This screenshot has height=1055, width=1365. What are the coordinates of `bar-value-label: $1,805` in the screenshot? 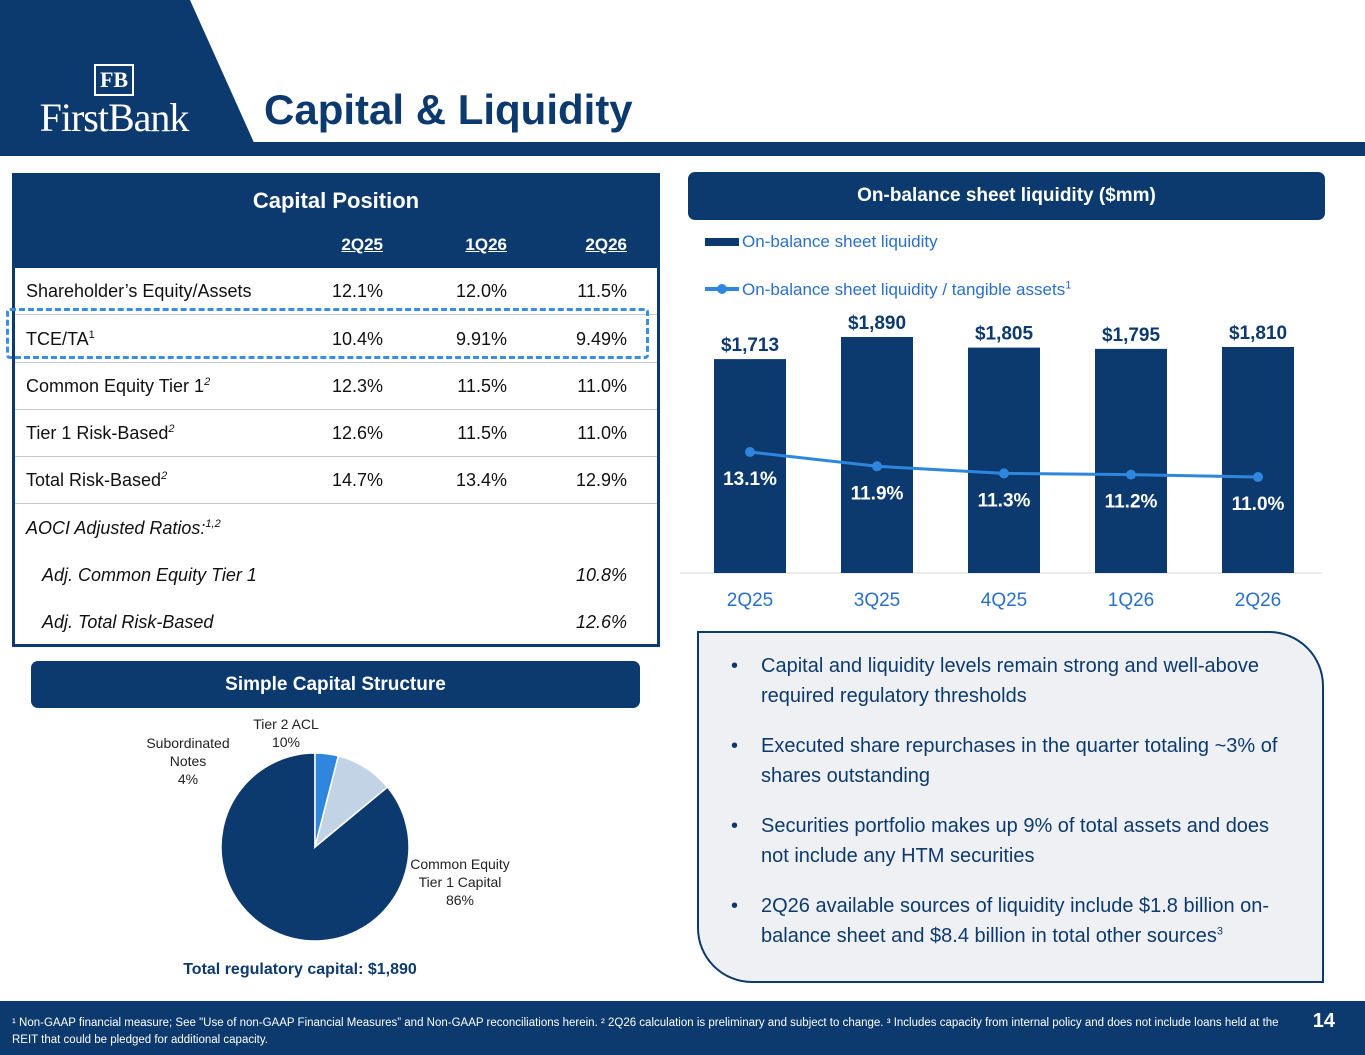 It's located at (1004, 334).